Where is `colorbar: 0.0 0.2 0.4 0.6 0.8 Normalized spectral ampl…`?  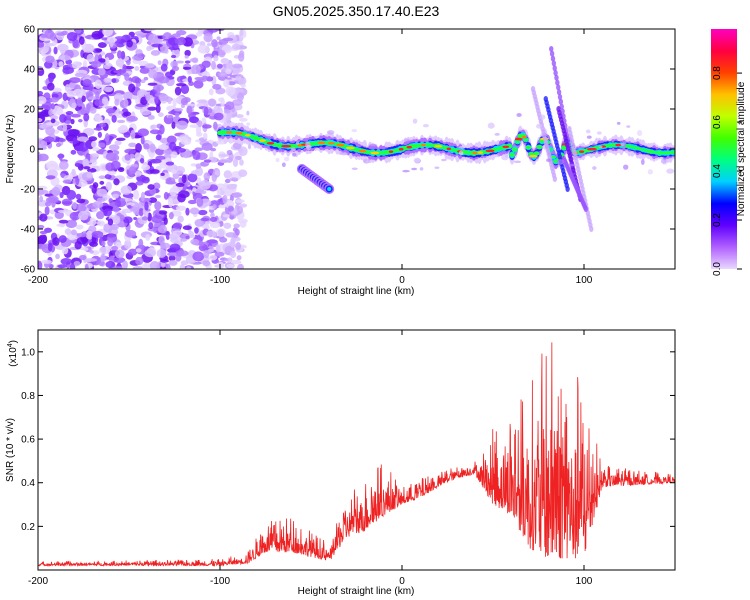
colorbar: 0.0 0.2 0.4 0.6 0.8 Normalized spectral ampl… is located at coordinates (729, 152).